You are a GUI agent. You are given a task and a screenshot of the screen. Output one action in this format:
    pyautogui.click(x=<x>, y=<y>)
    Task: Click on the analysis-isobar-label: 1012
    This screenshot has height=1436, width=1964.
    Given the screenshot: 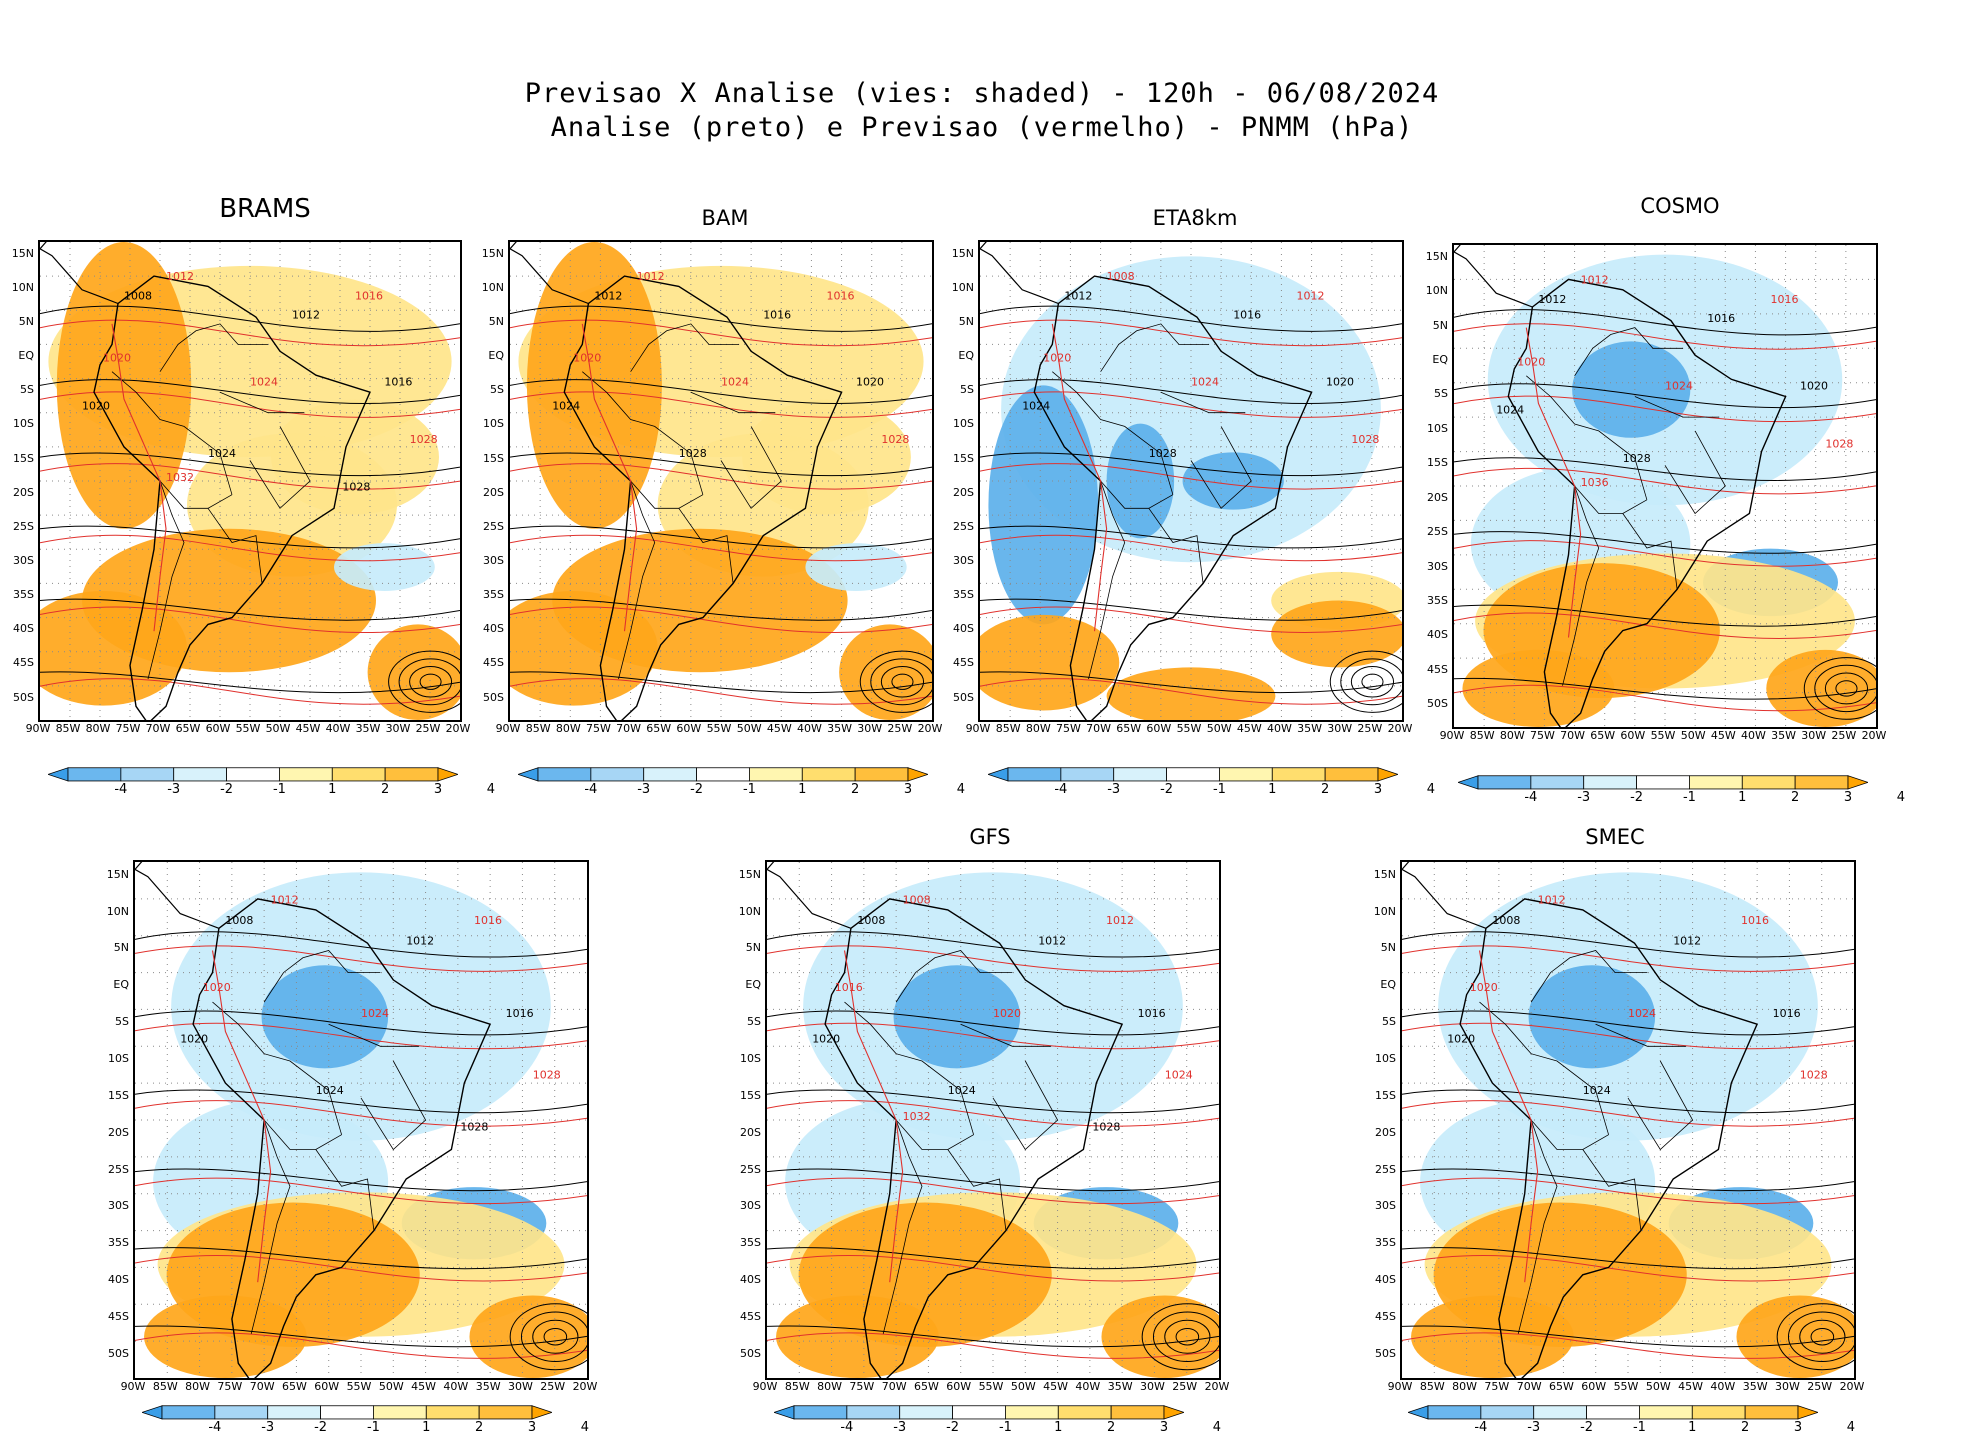 What is the action you would take?
    pyautogui.click(x=608, y=295)
    